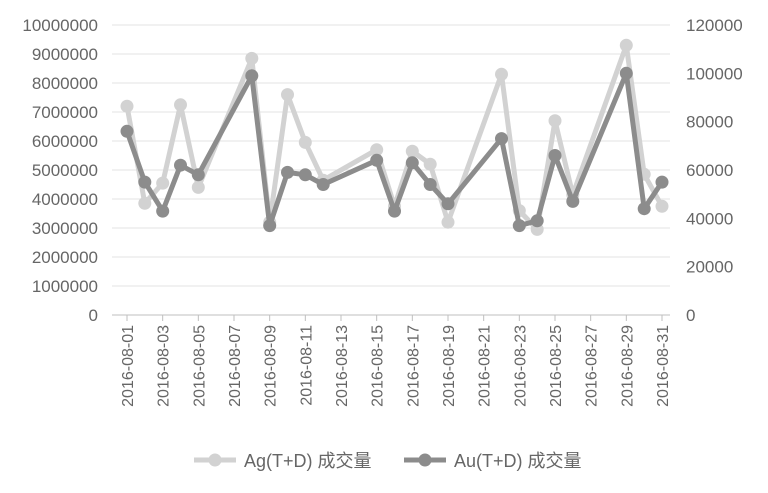 The image size is (768, 493). I want to click on y-right-tick-label: 60000, so click(709, 170).